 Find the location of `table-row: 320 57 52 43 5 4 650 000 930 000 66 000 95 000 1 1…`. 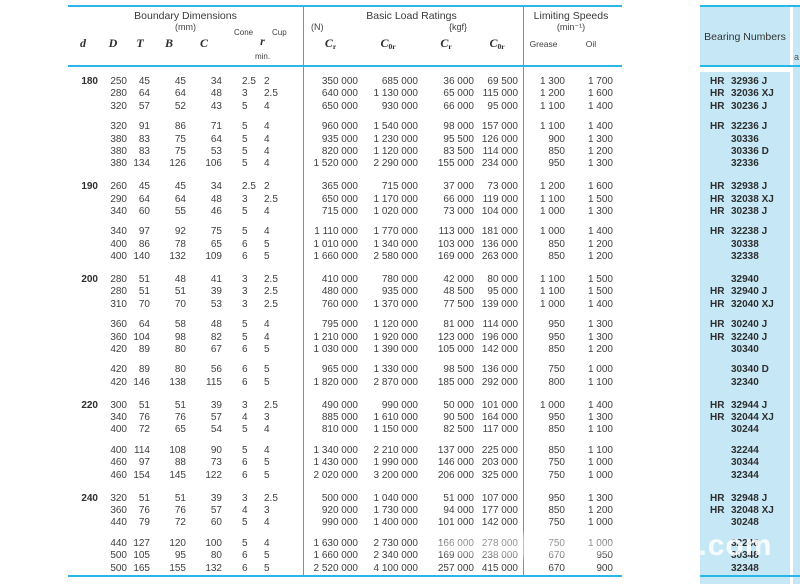

table-row: 320 57 52 43 5 4 650 000 930 000 66 000 95 000 1 1… is located at coordinates (434, 107).